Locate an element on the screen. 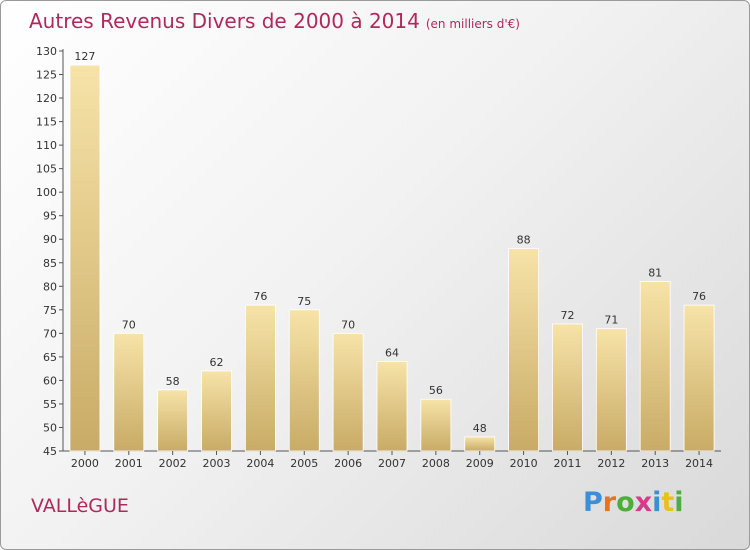 This screenshot has width=750, height=550. y-tick-label: 110 is located at coordinates (46, 145).